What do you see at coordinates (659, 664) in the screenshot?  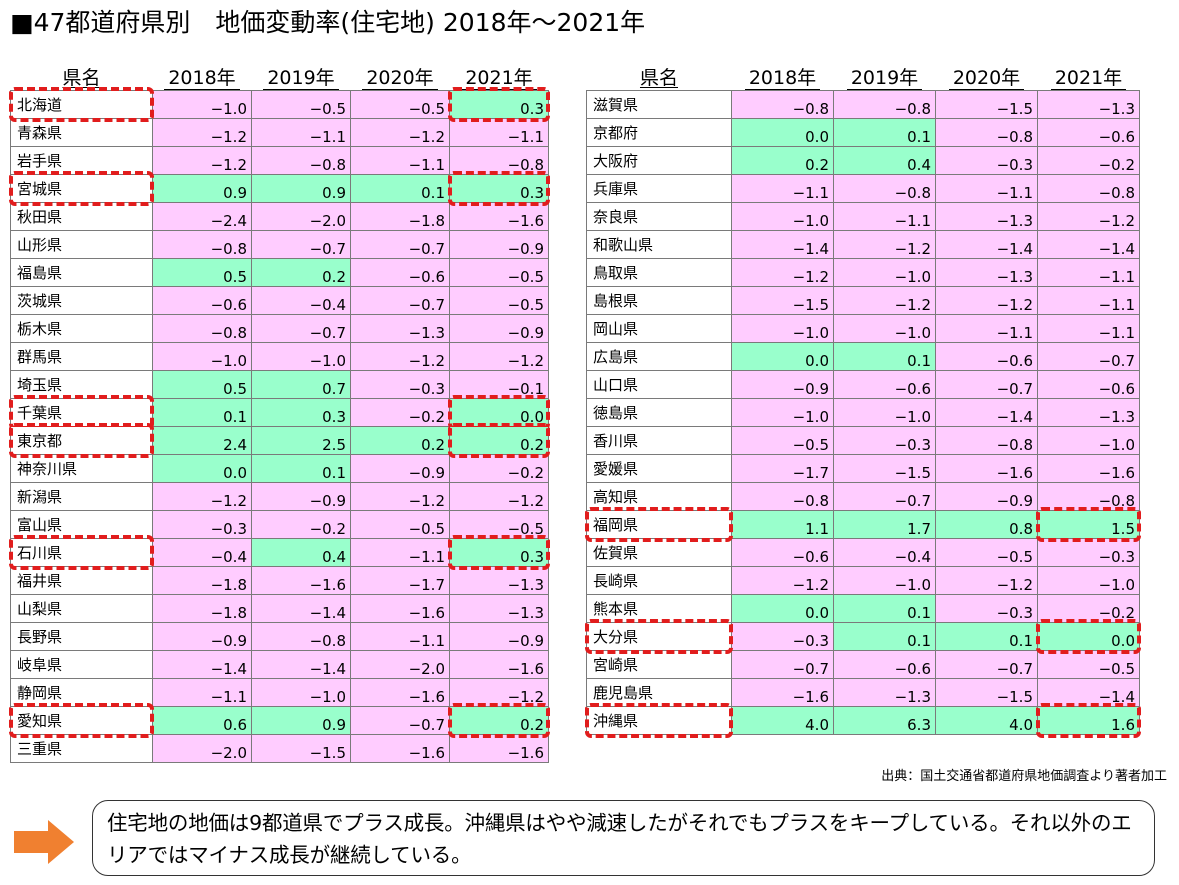 I see `prefecture-name: 宮崎県` at bounding box center [659, 664].